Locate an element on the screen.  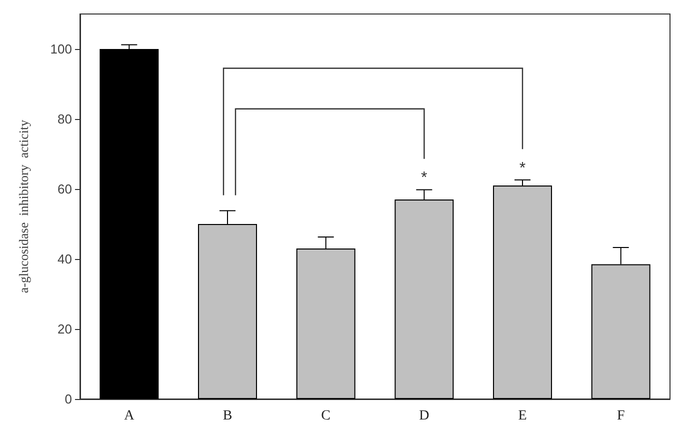
x-tick-label: A is located at coordinates (130, 416).